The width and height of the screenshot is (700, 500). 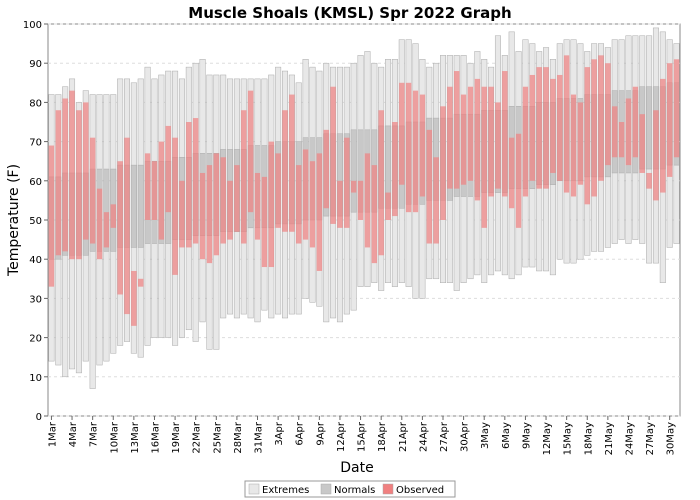 I want to click on legend-box, so click(x=350, y=489).